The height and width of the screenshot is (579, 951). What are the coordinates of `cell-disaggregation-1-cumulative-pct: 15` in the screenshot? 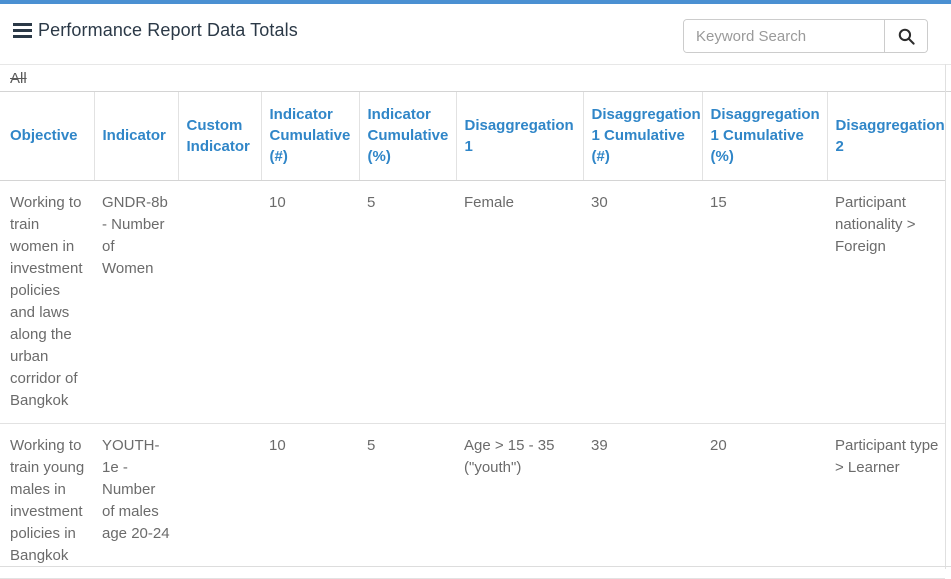 It's located at (764, 302).